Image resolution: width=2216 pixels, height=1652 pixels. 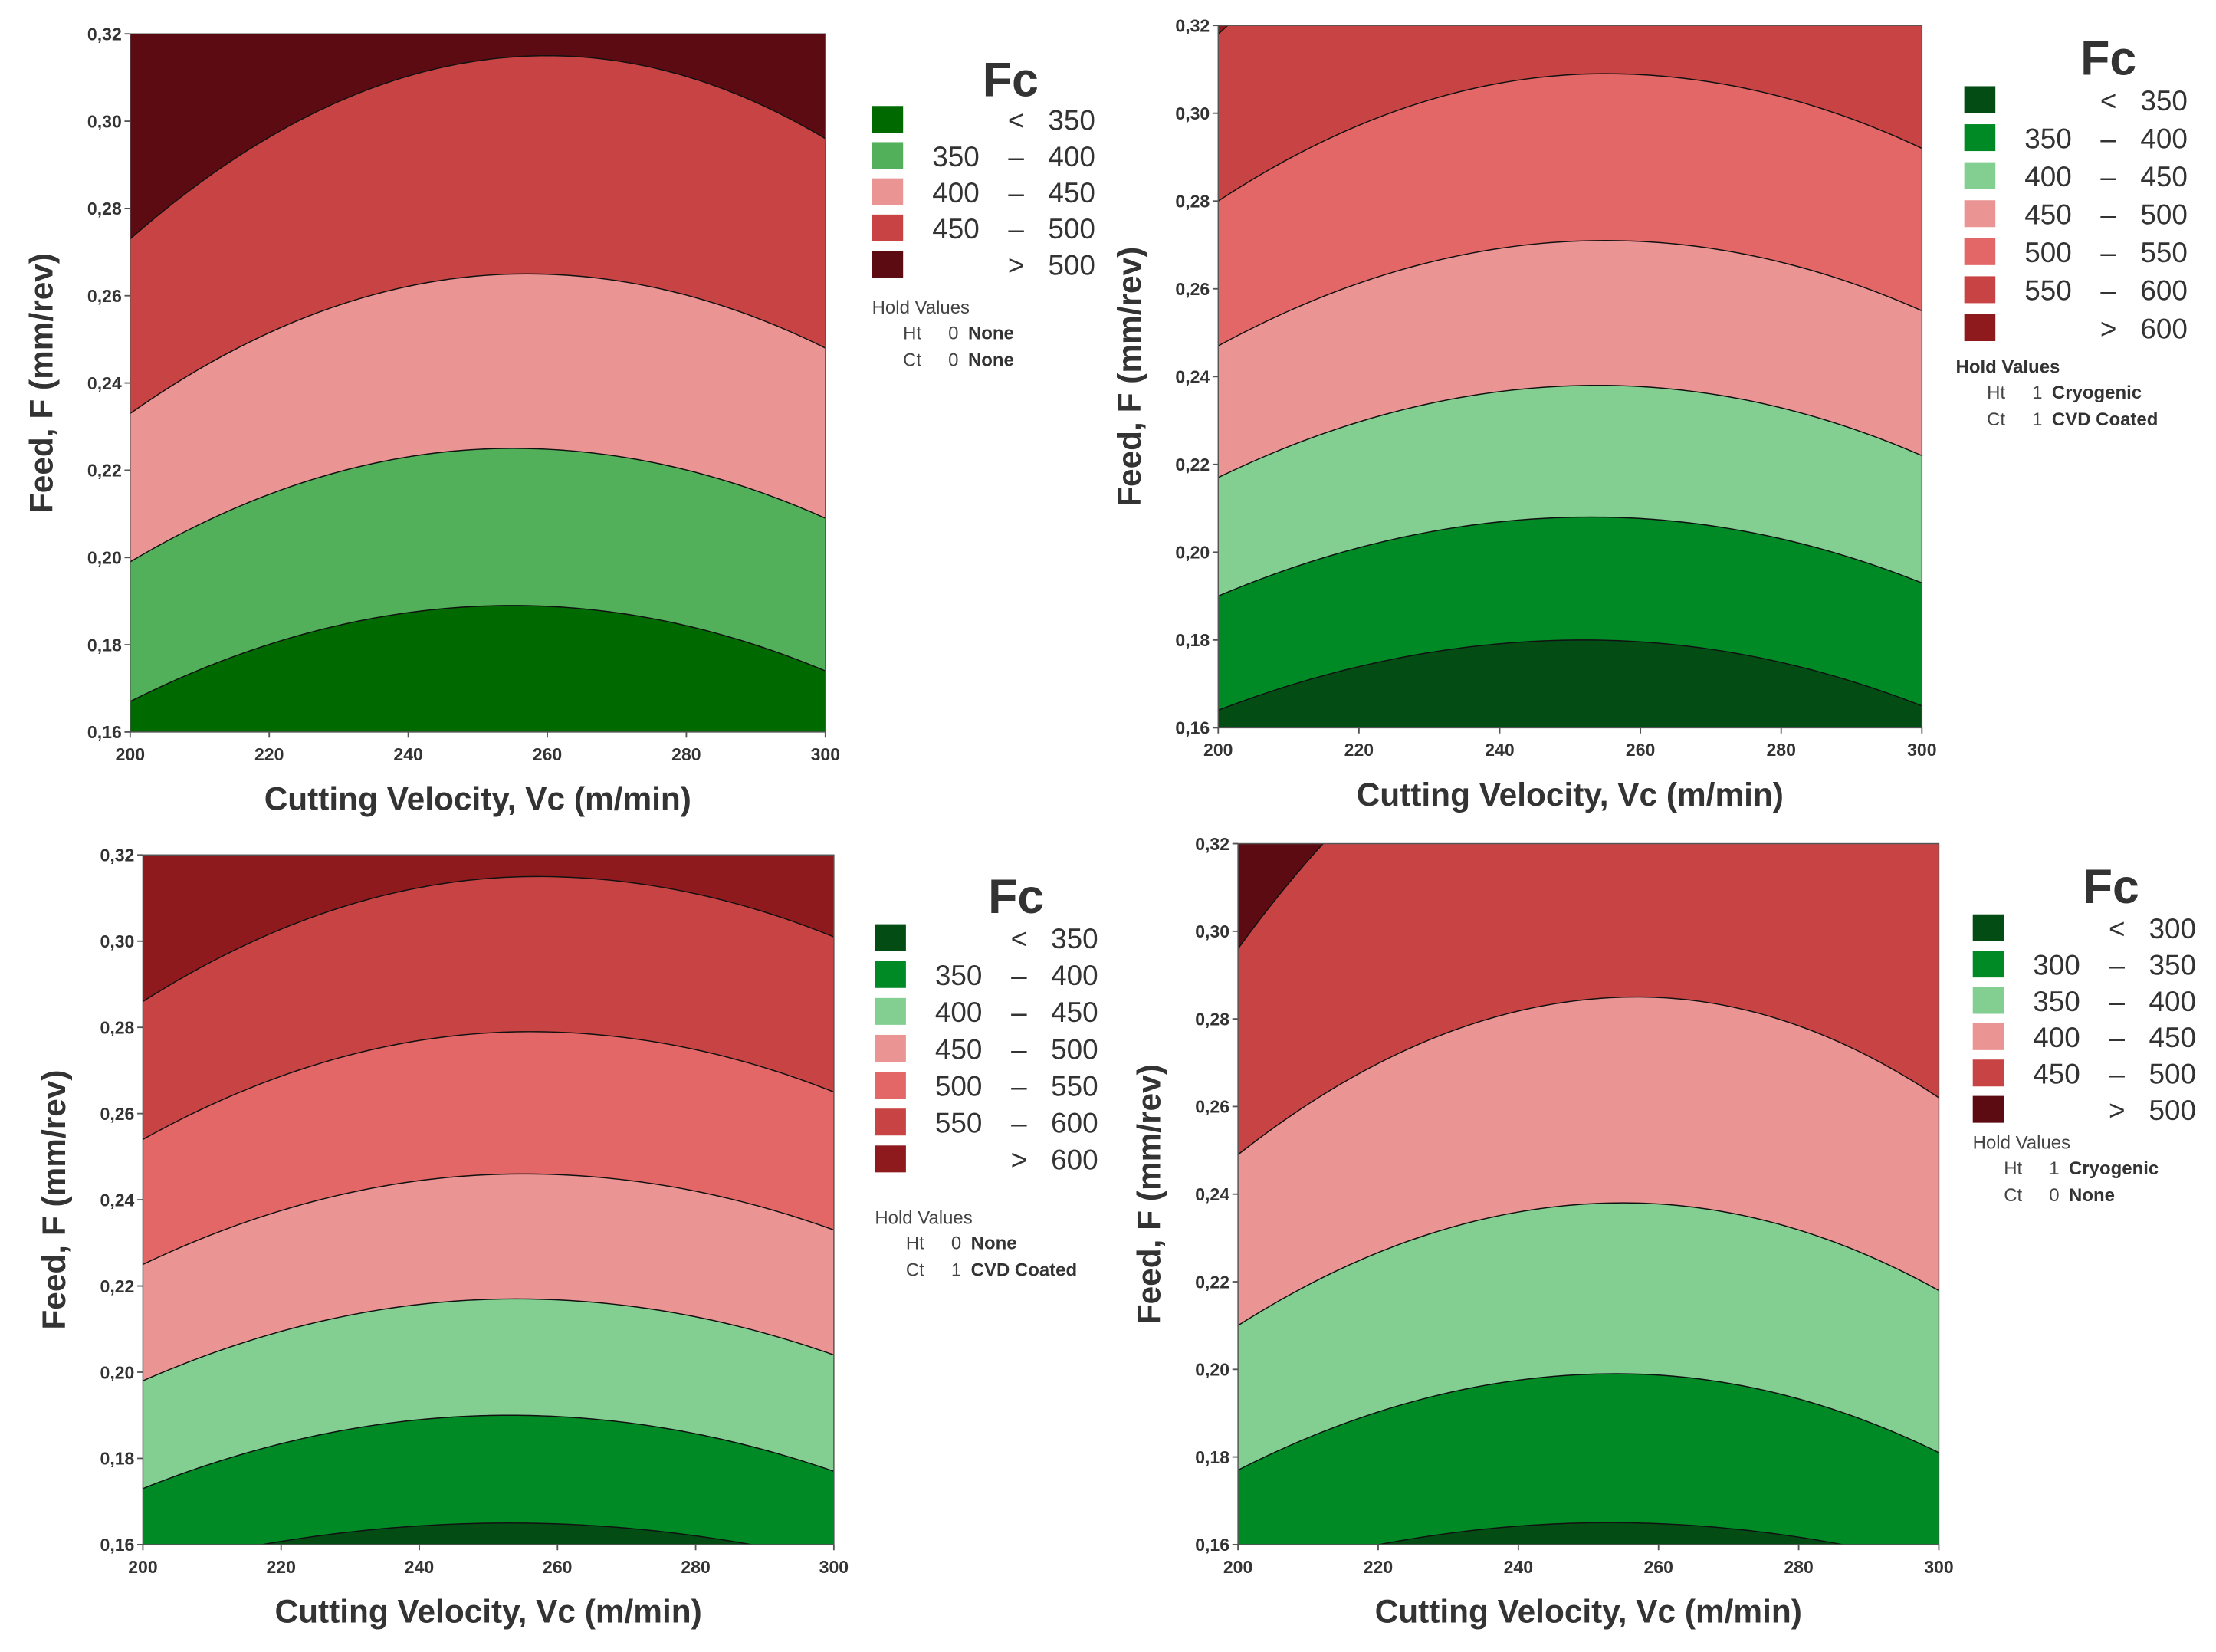 I want to click on legend-entry: 350–400, so click(x=984, y=156).